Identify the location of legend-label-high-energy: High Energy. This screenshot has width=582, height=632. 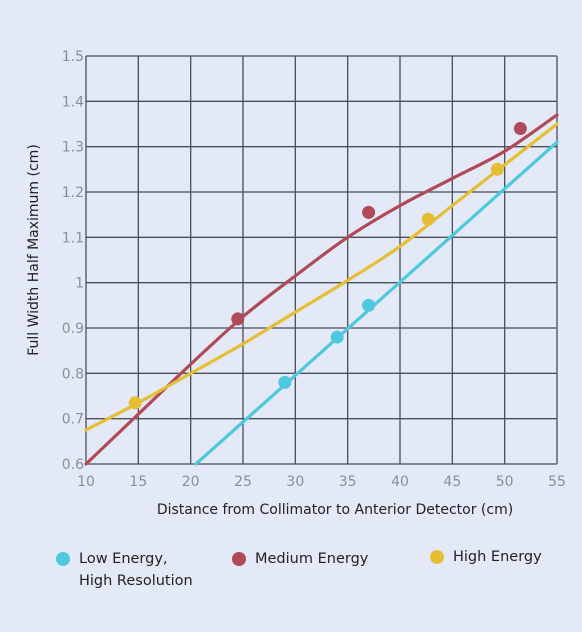
(497, 557).